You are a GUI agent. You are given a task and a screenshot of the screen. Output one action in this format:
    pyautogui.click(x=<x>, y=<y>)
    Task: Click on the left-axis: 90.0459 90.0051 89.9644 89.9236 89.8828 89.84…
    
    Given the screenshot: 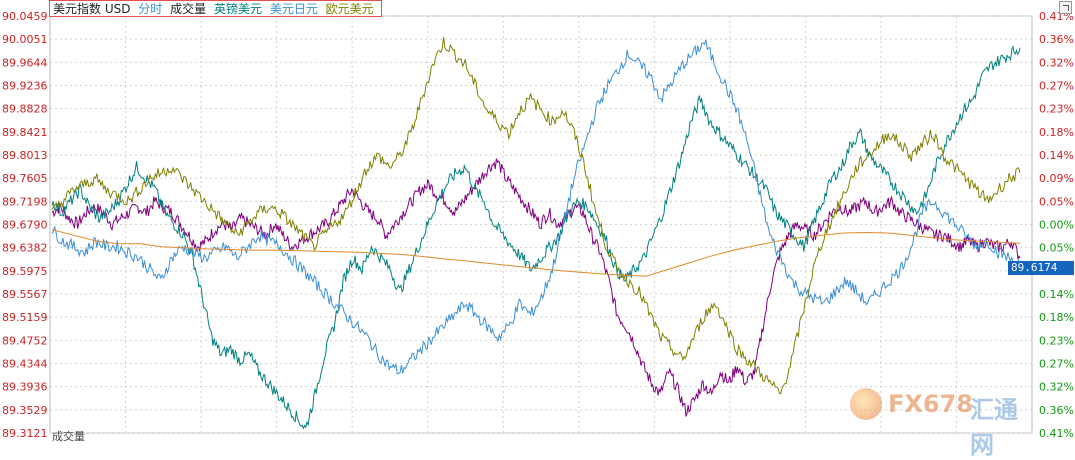 What is the action you would take?
    pyautogui.click(x=25, y=225)
    